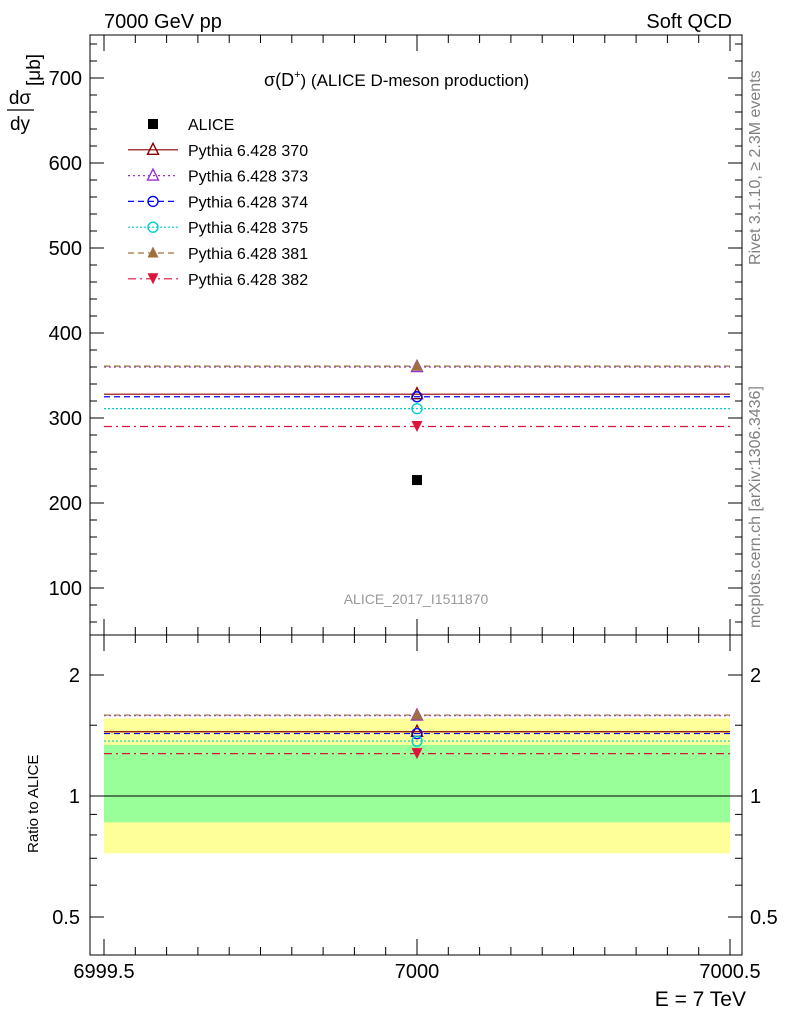  I want to click on ratio-point-p382, so click(417, 754).